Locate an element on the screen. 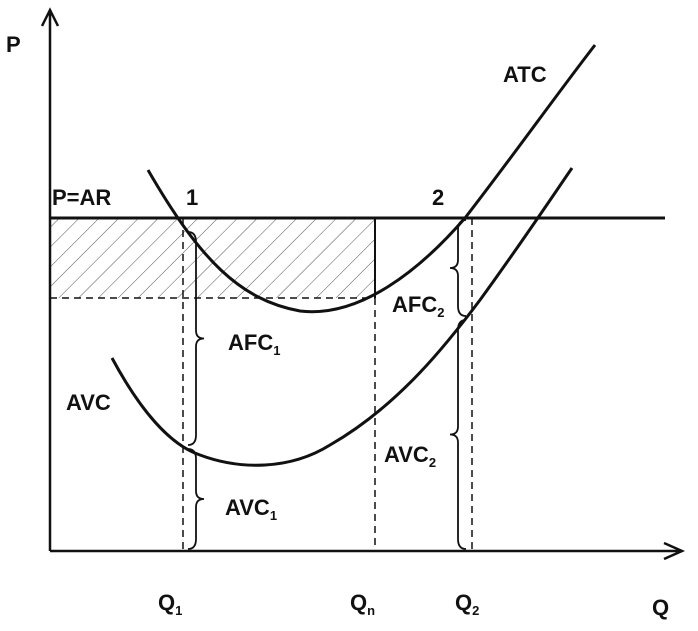  quantity-label: Qn is located at coordinates (362, 604).